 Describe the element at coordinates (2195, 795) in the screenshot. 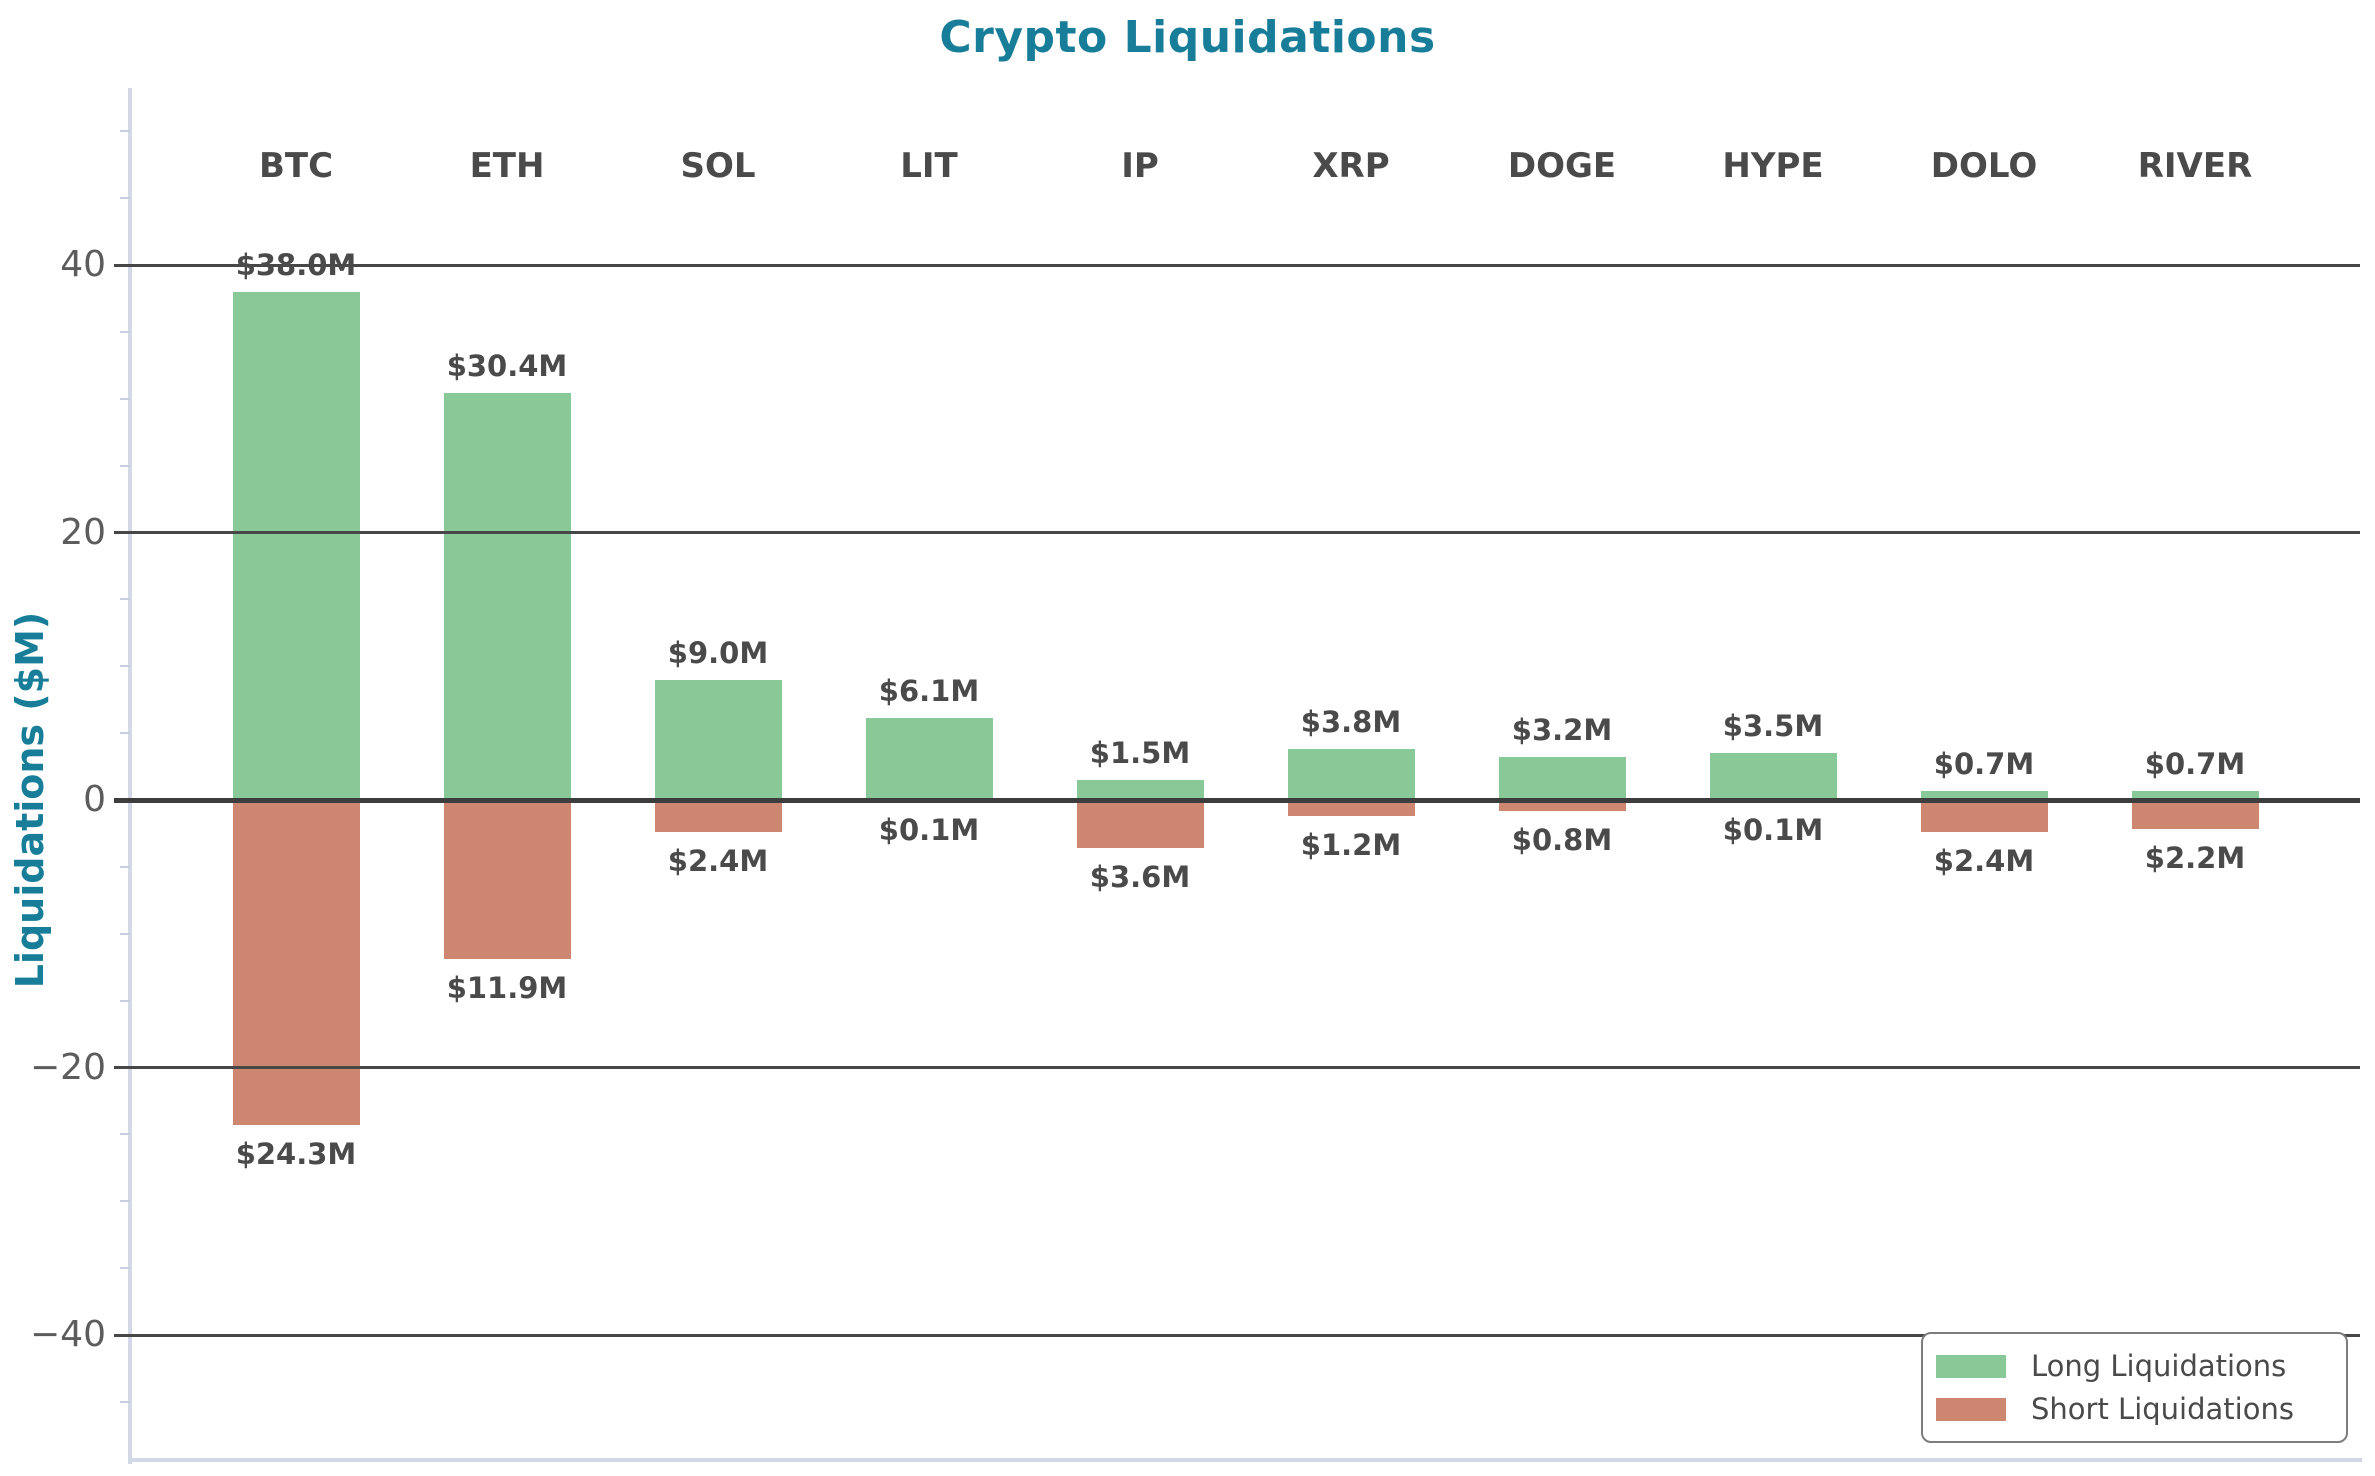

I see `bar-long-river` at that location.